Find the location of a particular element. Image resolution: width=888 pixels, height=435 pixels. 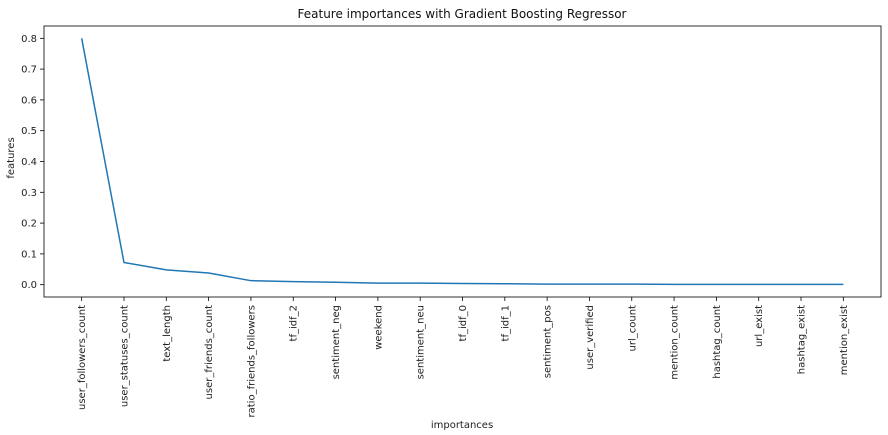

y-tick-label: 0.7 is located at coordinates (29, 70).